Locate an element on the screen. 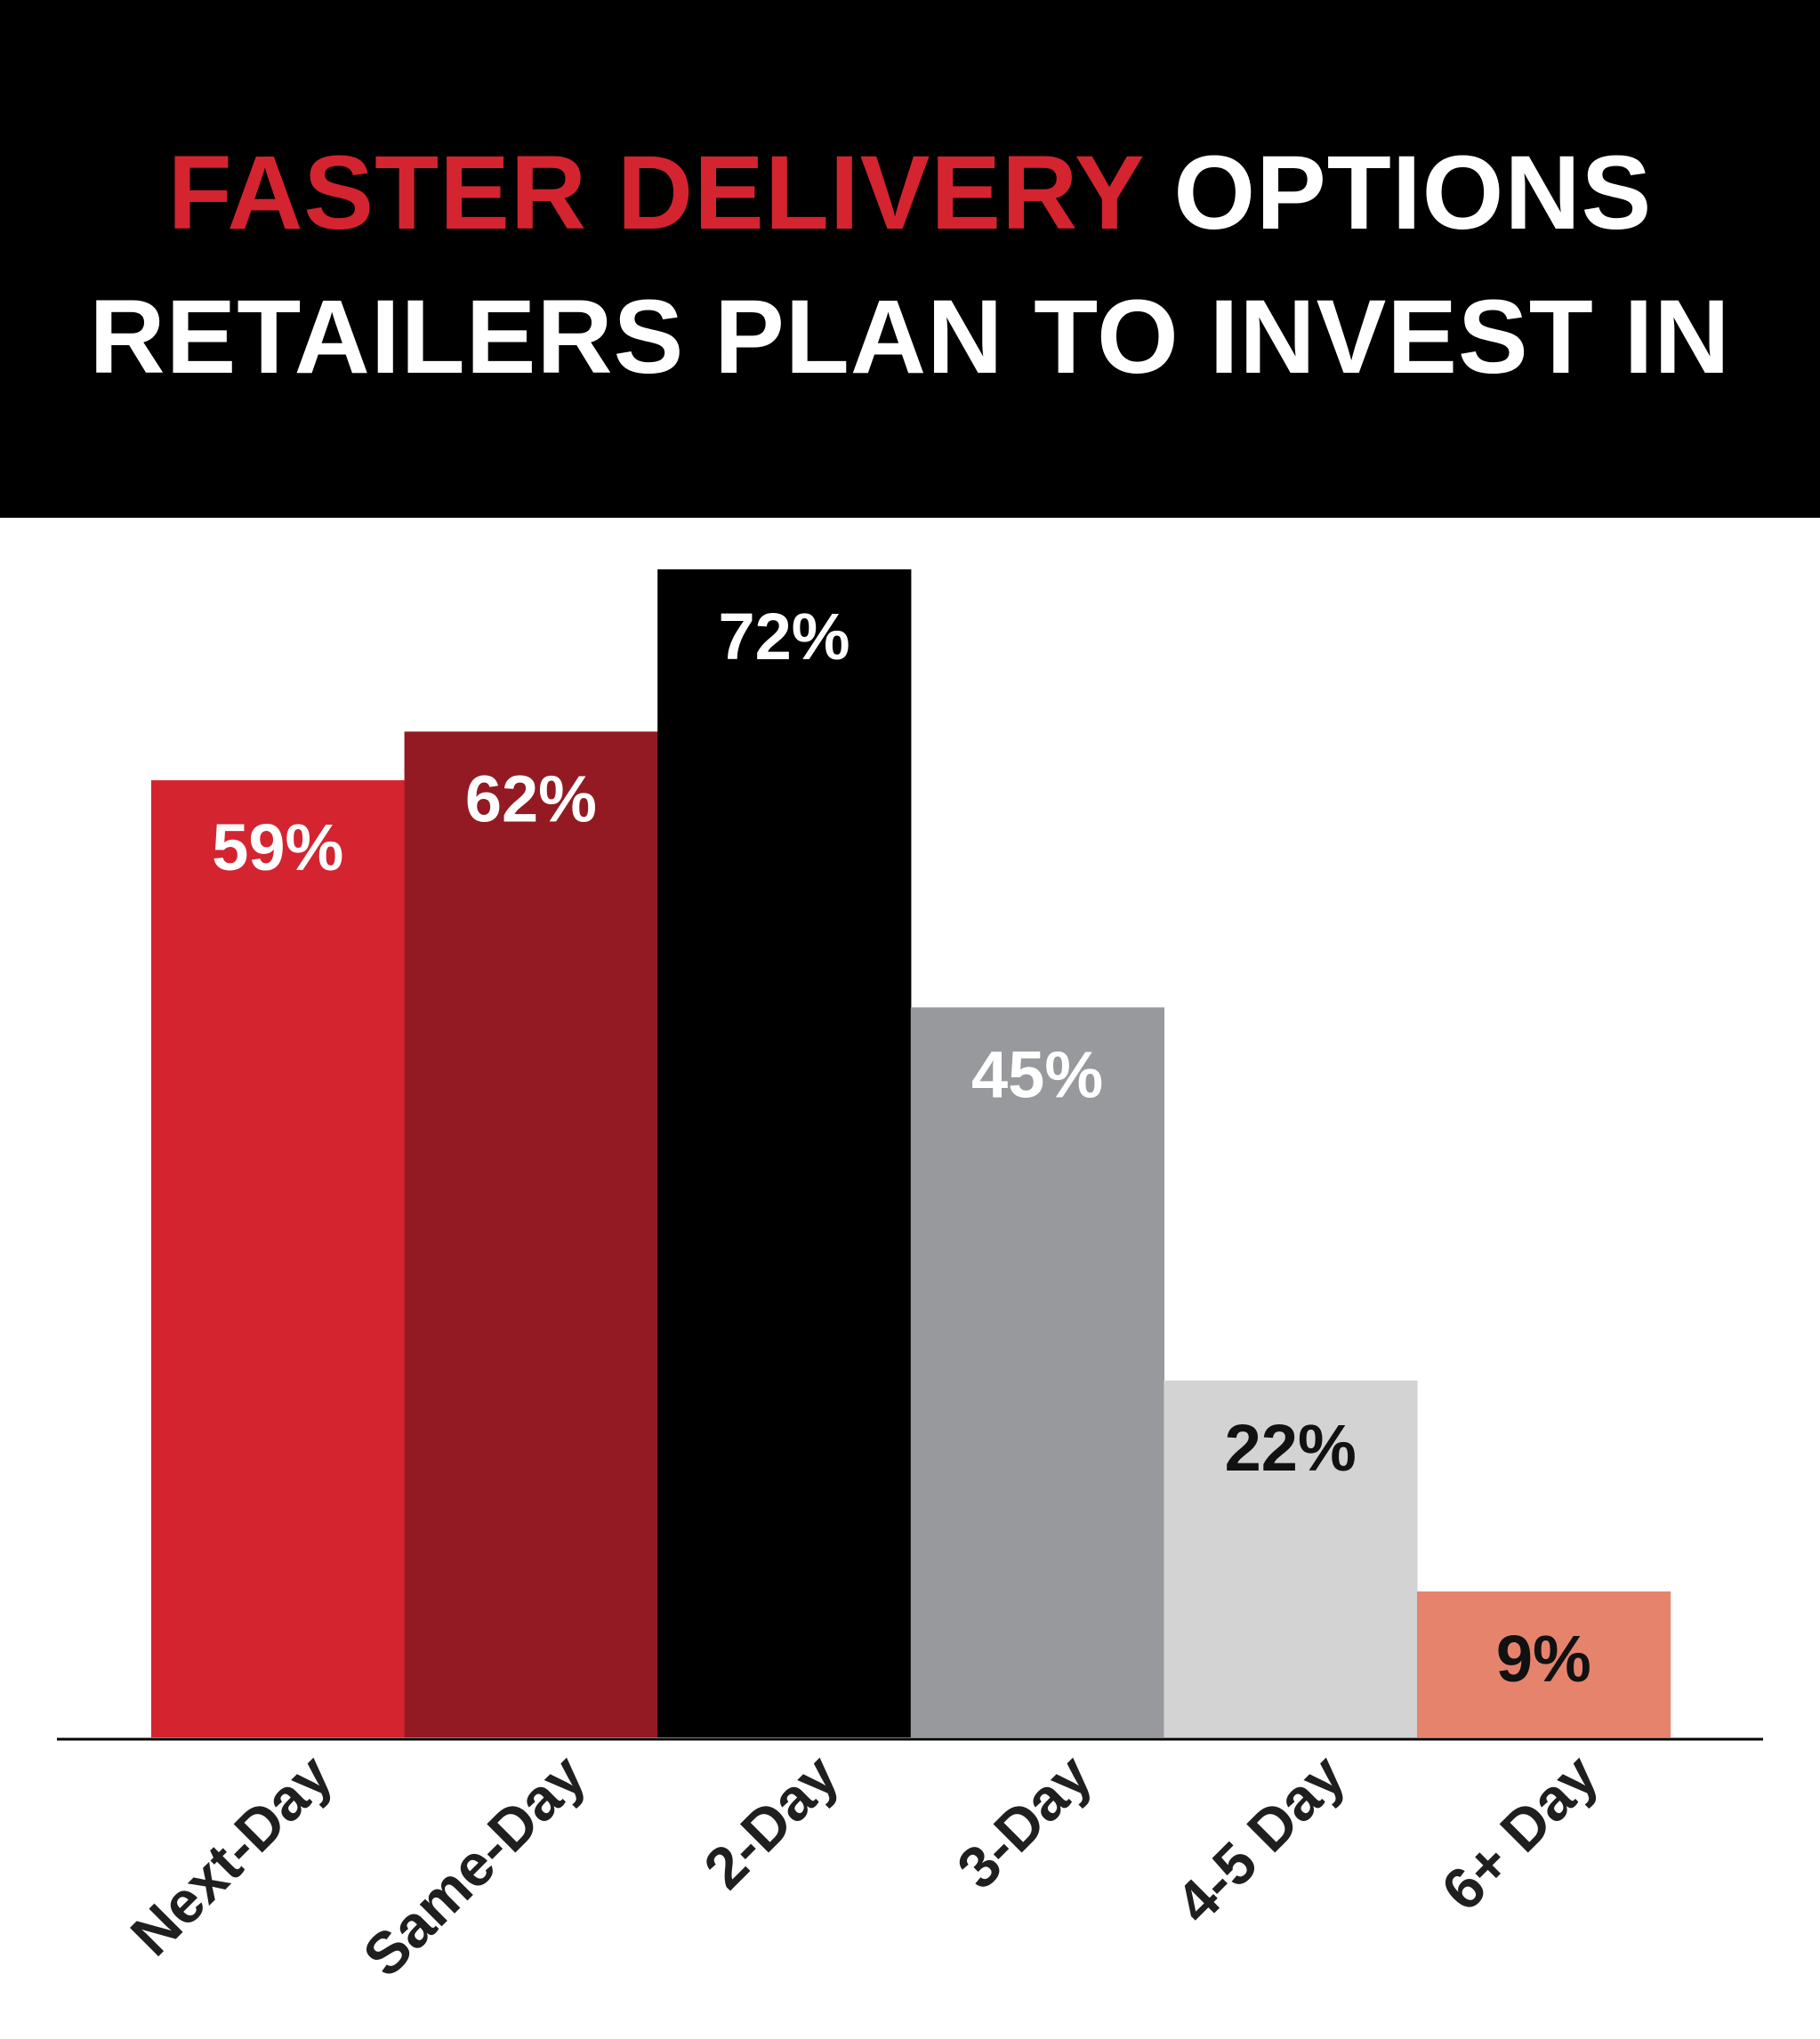  category-label-6-day: 6+ Day is located at coordinates (1519, 1831).